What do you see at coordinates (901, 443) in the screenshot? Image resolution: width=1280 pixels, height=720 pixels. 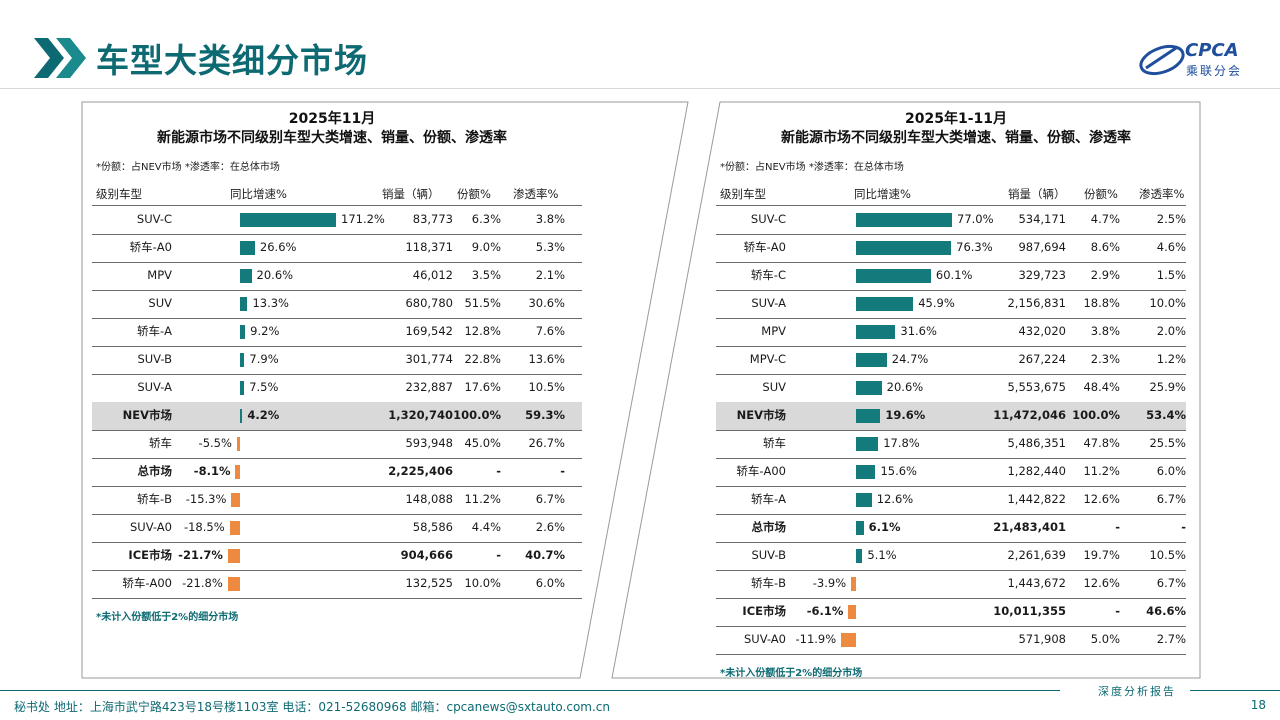 I see `growth-label: 17.8%` at bounding box center [901, 443].